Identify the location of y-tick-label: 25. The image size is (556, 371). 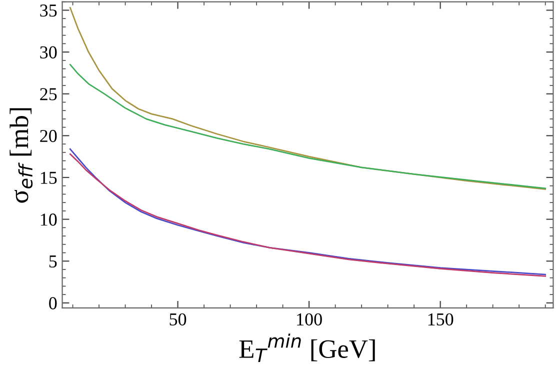
(48, 94).